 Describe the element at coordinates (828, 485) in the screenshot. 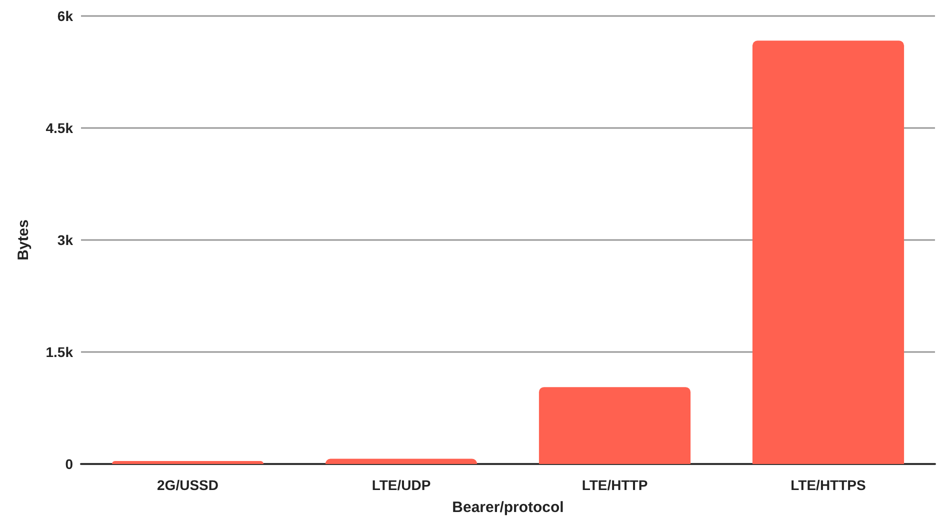

I see `x-tick-label: LTE/HTTPS` at that location.